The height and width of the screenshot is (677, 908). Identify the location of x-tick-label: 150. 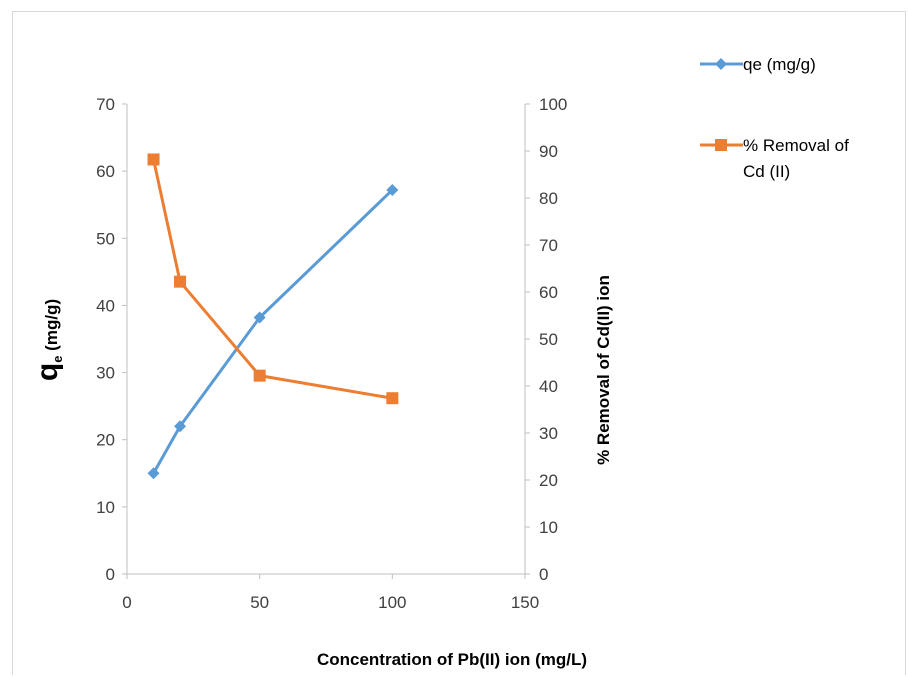
(525, 602).